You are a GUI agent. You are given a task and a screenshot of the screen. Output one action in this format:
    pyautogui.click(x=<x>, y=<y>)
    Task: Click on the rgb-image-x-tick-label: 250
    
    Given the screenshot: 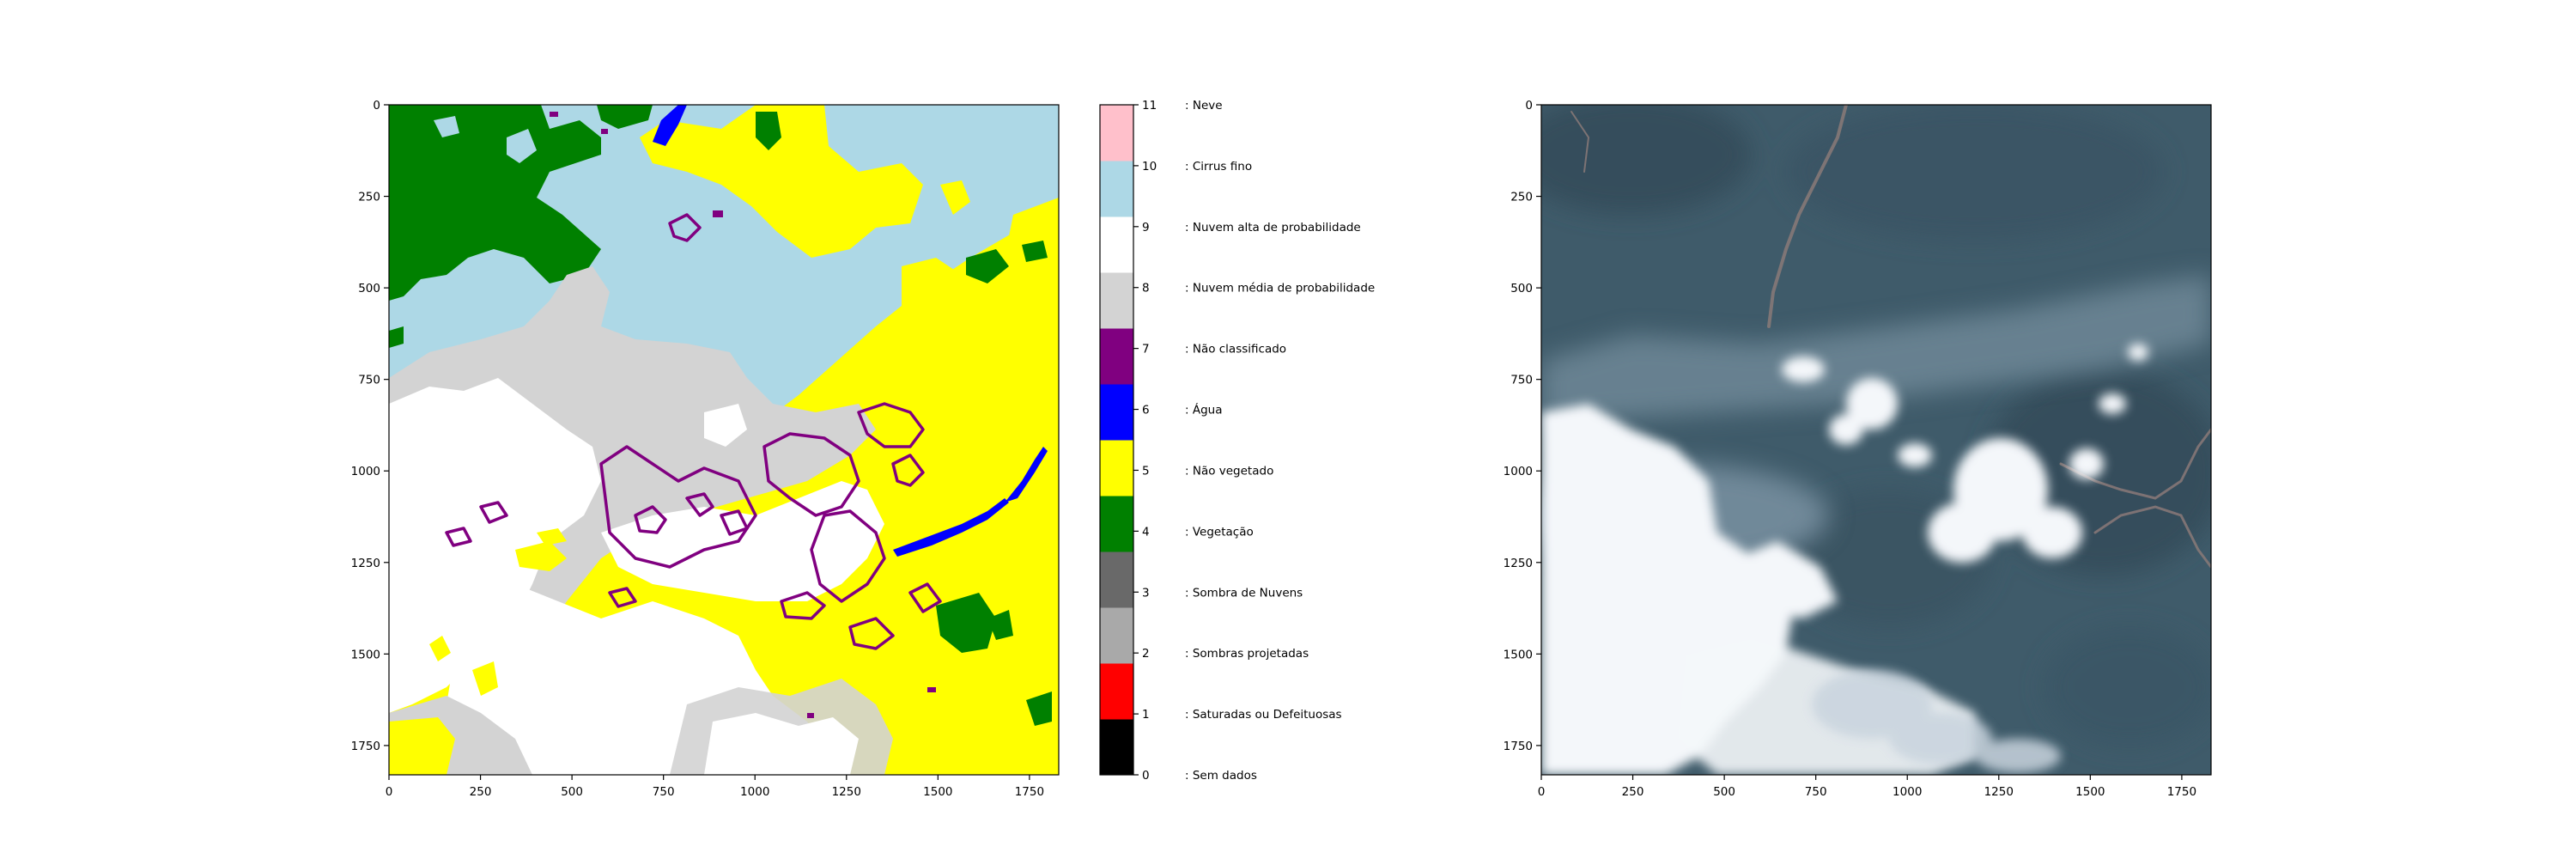 What is the action you would take?
    pyautogui.click(x=1633, y=792)
    